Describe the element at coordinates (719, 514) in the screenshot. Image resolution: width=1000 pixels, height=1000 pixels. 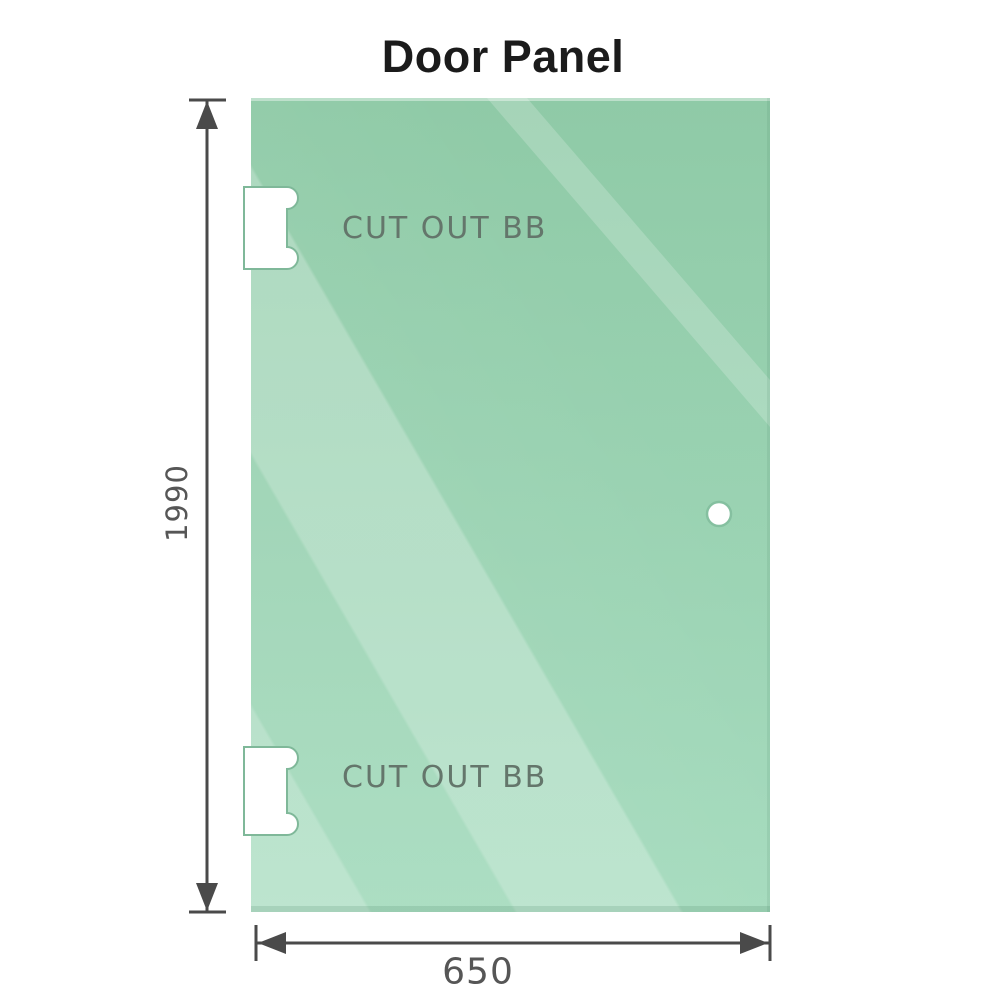
I see `handle-hole` at that location.